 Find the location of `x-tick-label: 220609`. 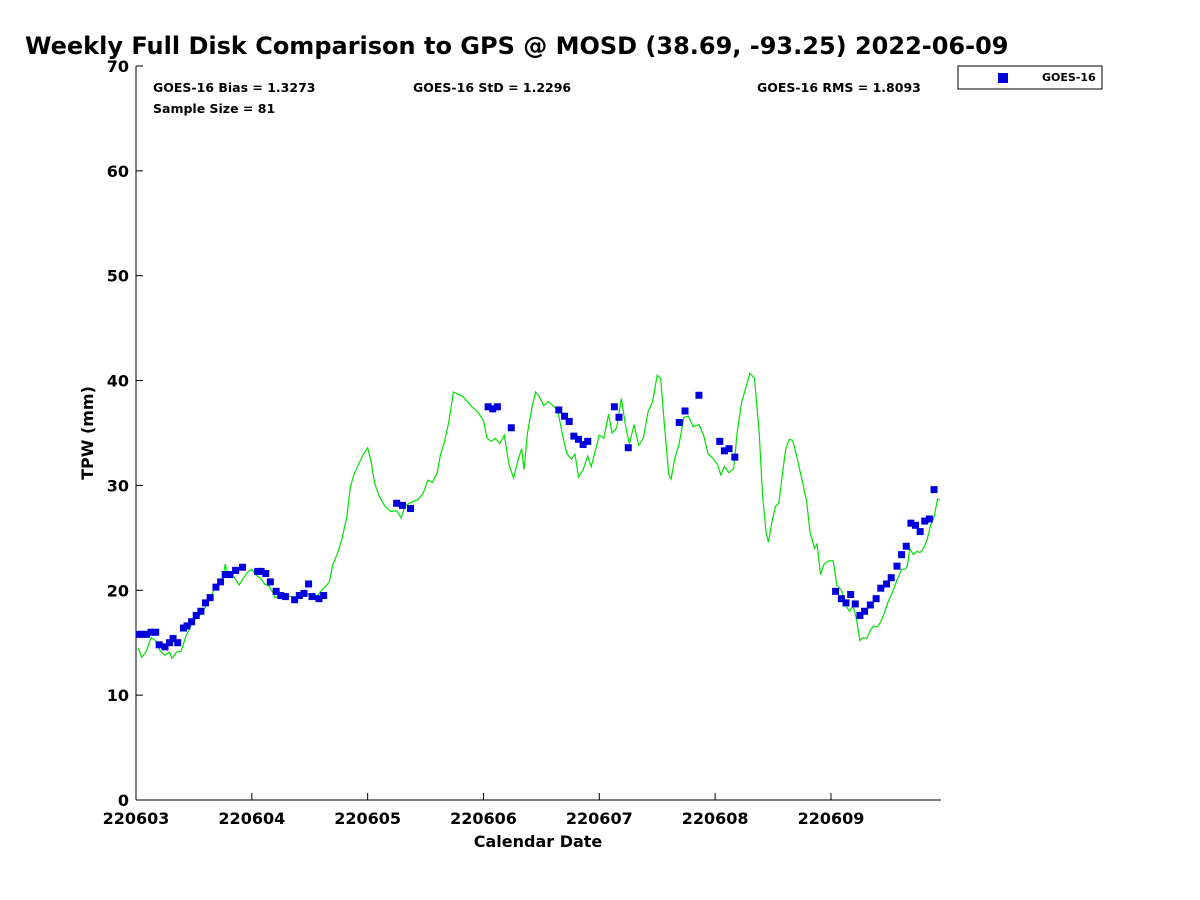

x-tick-label: 220609 is located at coordinates (831, 818).